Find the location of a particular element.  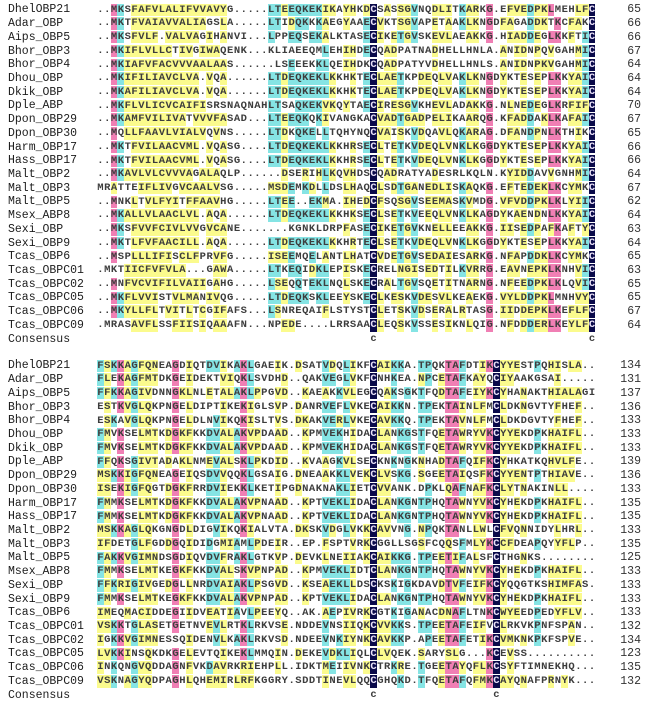

residue-cell: W is located at coordinates (223, 270).